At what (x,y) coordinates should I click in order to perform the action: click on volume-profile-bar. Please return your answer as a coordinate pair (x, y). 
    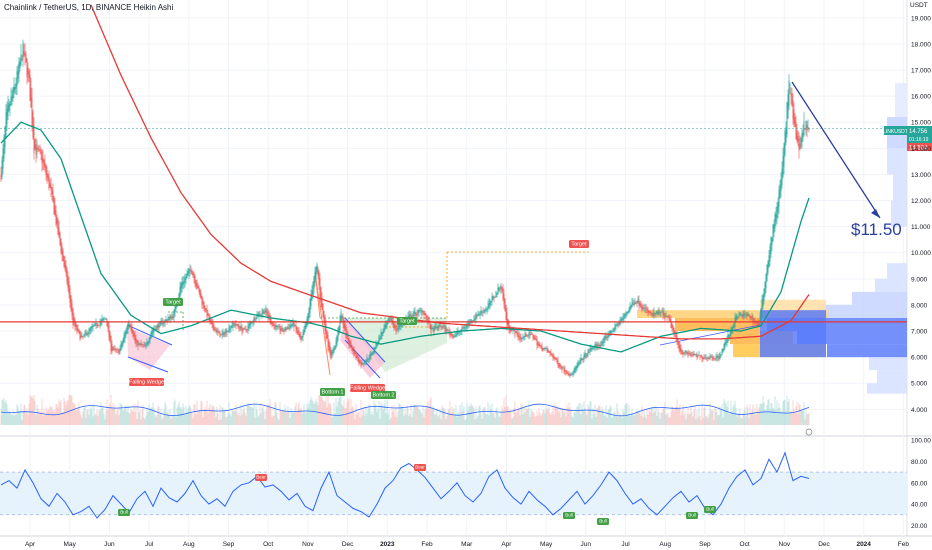
    Looking at the image, I should click on (899, 213).